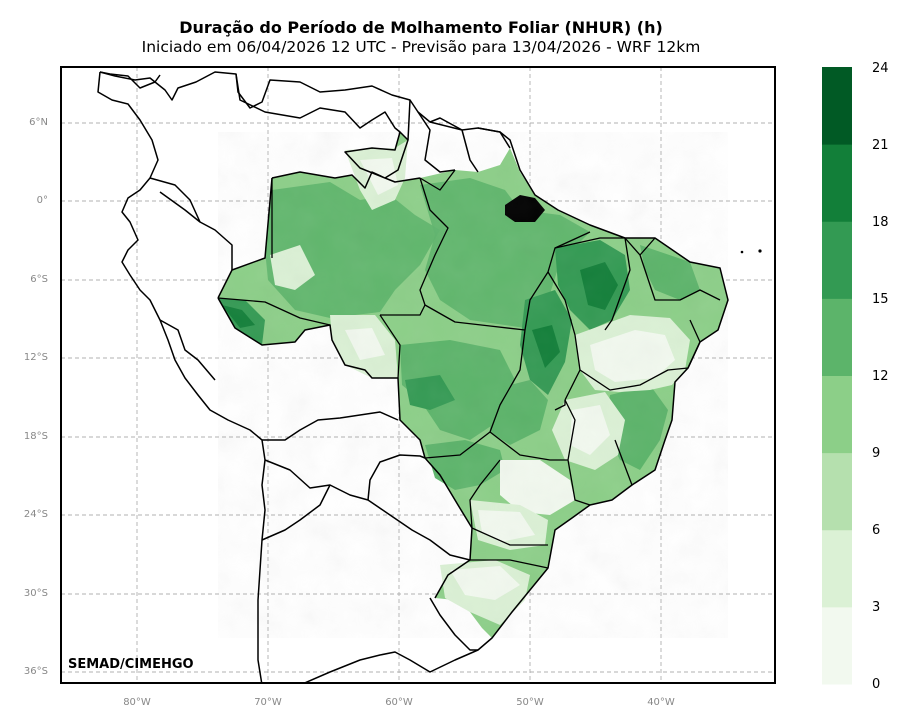 Image resolution: width=909 pixels, height=727 pixels. What do you see at coordinates (880, 299) in the screenshot?
I see `colorbar-tick-label: 15` at bounding box center [880, 299].